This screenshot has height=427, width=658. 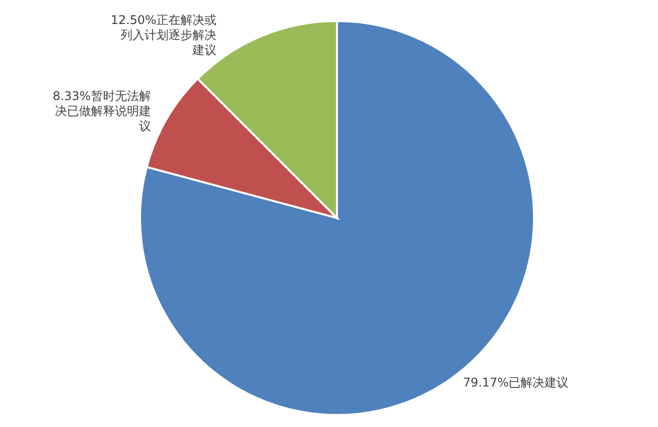 I want to click on slice-label: 79.17%已解决建议, so click(x=515, y=383).